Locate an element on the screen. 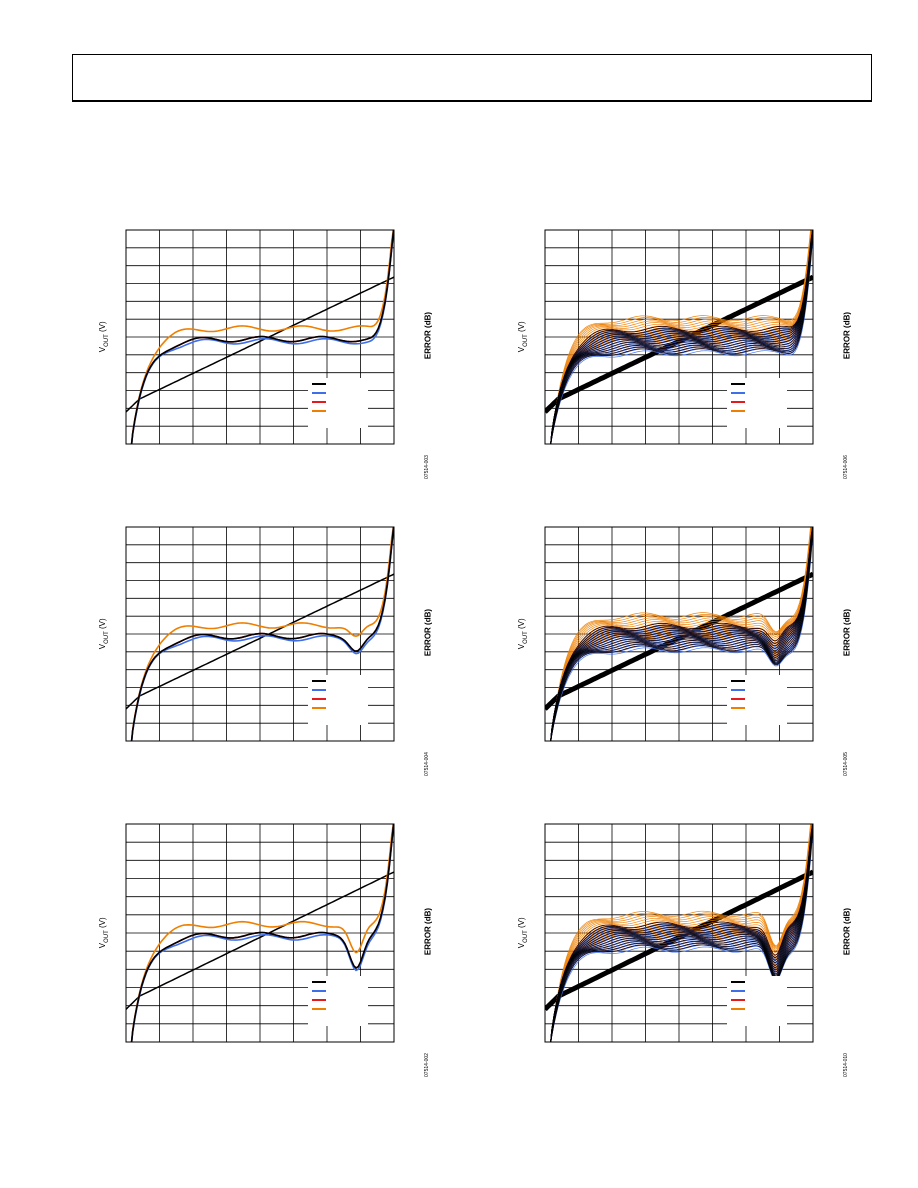 This screenshot has width=918, height=1188. figure-id: 07514-004 is located at coordinates (427, 764).